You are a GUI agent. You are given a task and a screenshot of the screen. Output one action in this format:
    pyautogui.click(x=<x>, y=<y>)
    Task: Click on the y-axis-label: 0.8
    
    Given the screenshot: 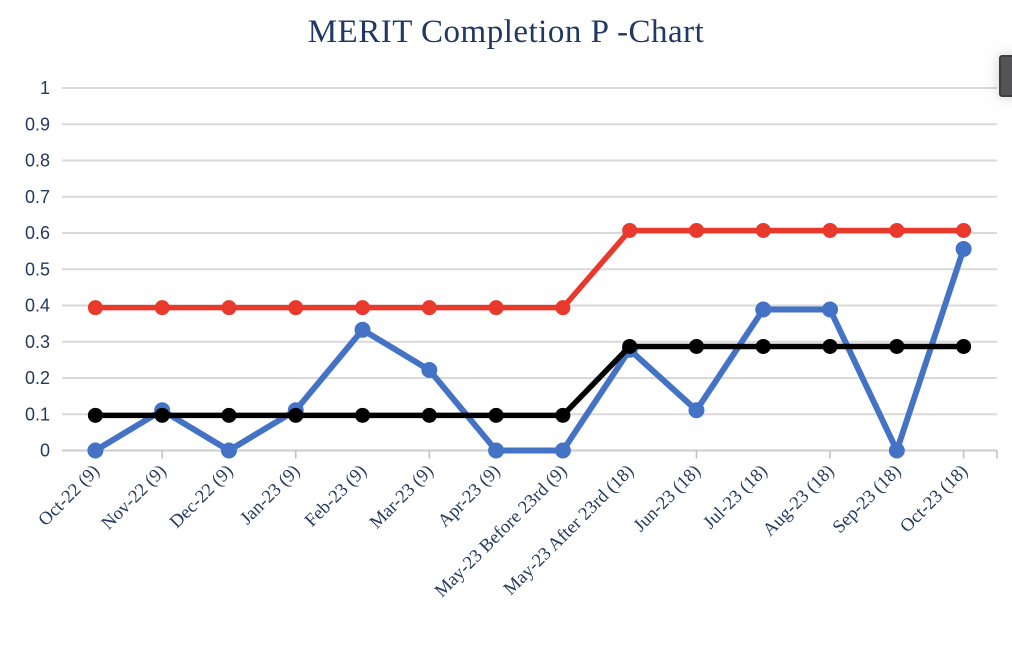 What is the action you would take?
    pyautogui.click(x=37, y=161)
    